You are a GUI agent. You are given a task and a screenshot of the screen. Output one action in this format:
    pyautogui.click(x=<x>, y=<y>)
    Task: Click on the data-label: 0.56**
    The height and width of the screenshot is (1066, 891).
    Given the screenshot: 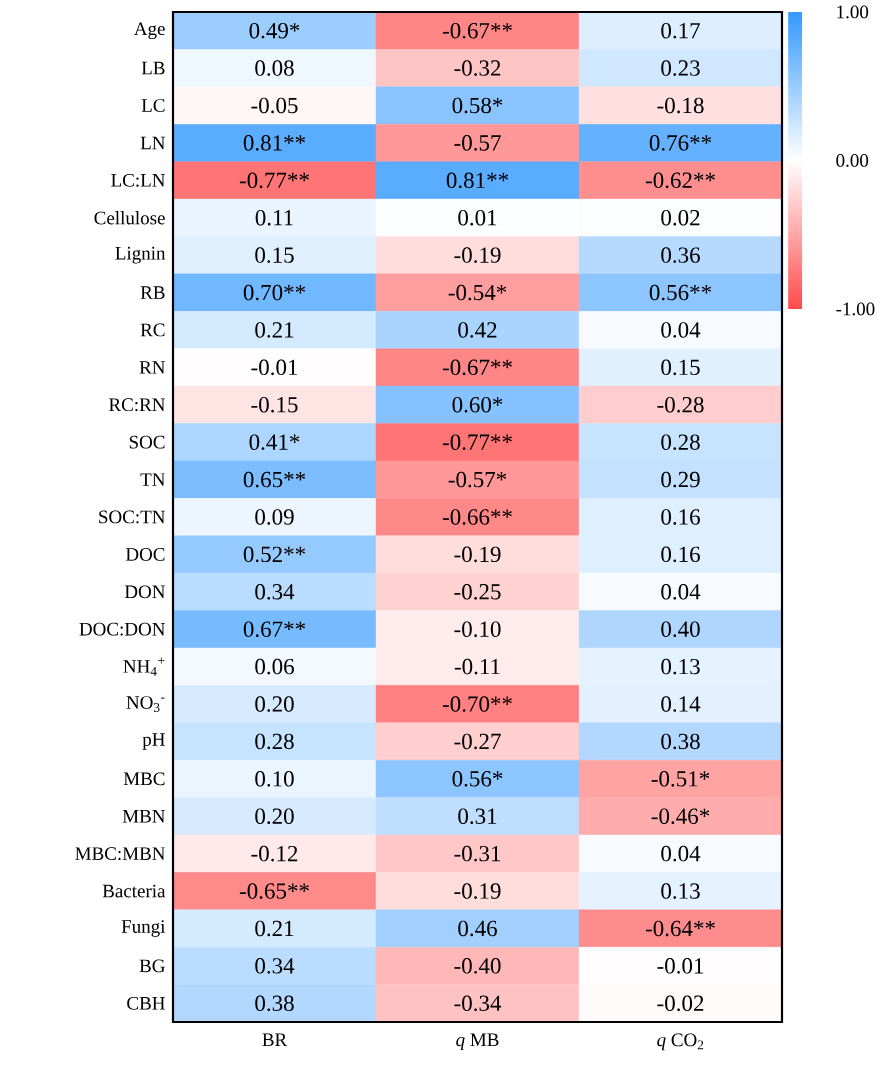 What is the action you would take?
    pyautogui.click(x=680, y=292)
    